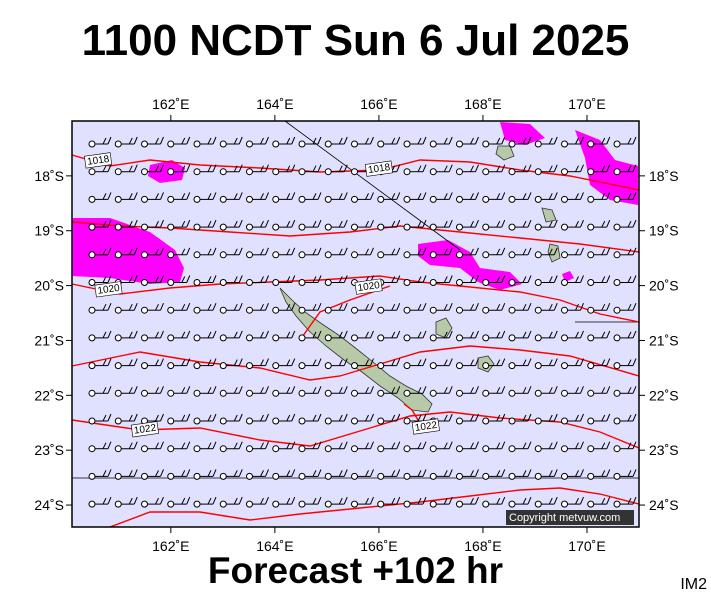 The height and width of the screenshot is (600, 711). What do you see at coordinates (664, 286) in the screenshot?
I see `lat-tick-label-right: 20˚S` at bounding box center [664, 286].